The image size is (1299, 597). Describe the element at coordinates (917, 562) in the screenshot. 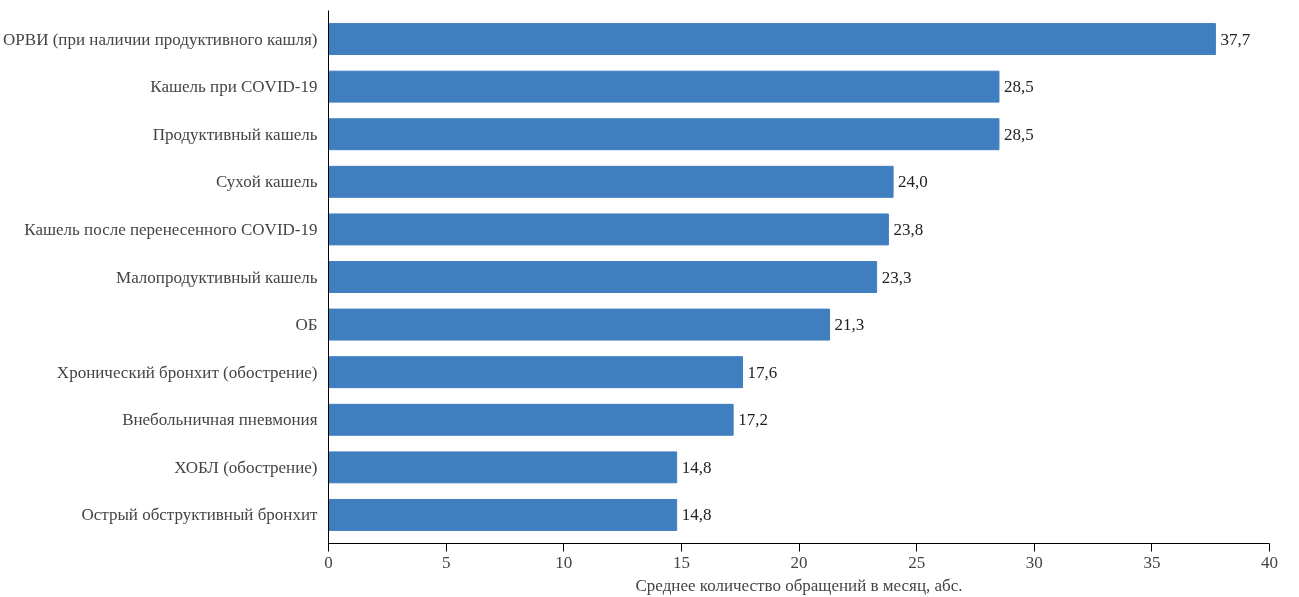

I see `x-tick-label: 25` at that location.